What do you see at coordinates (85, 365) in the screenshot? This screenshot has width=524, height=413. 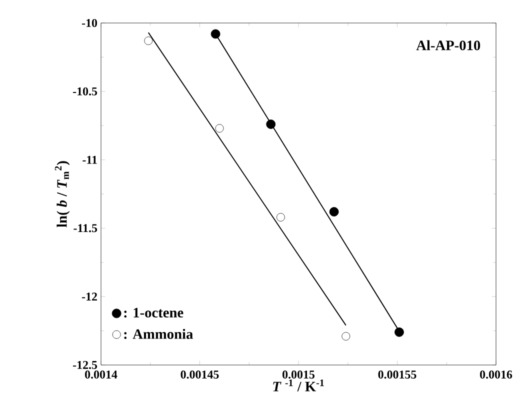 I see `y-tick-label: -12.5` at bounding box center [85, 365].